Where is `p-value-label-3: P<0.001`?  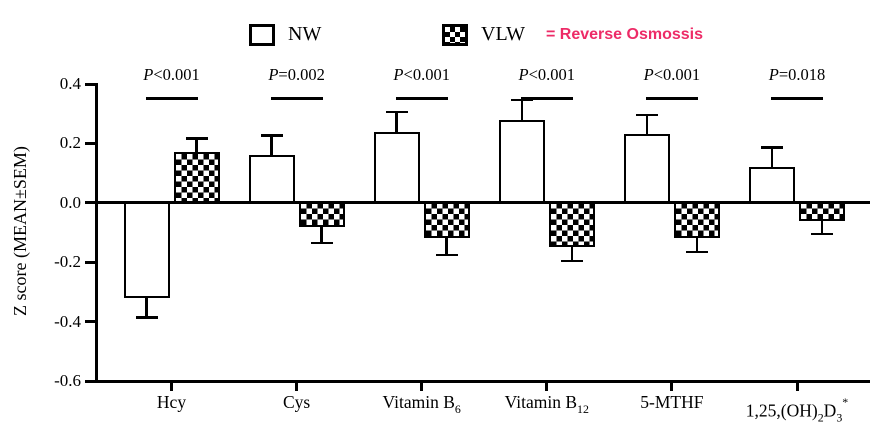
p-value-label-3: P<0.001 is located at coordinates (547, 74).